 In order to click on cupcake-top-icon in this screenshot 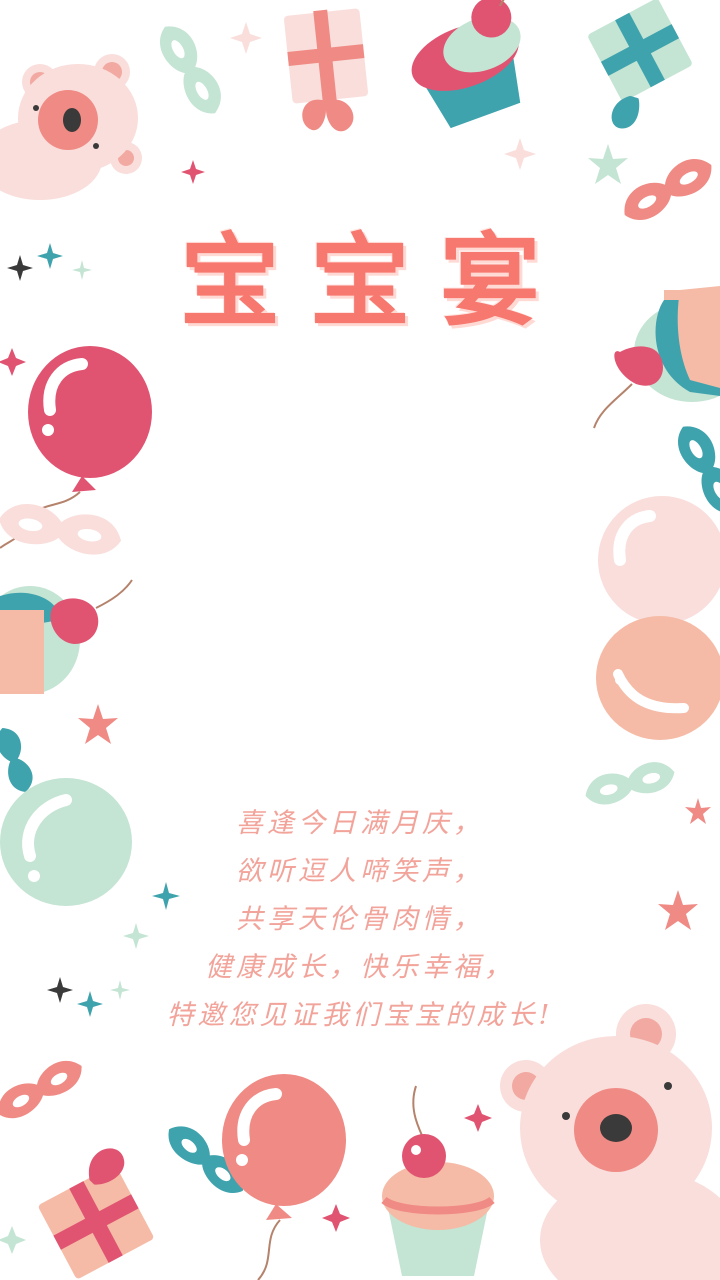, I will do `click(471, 64)`.